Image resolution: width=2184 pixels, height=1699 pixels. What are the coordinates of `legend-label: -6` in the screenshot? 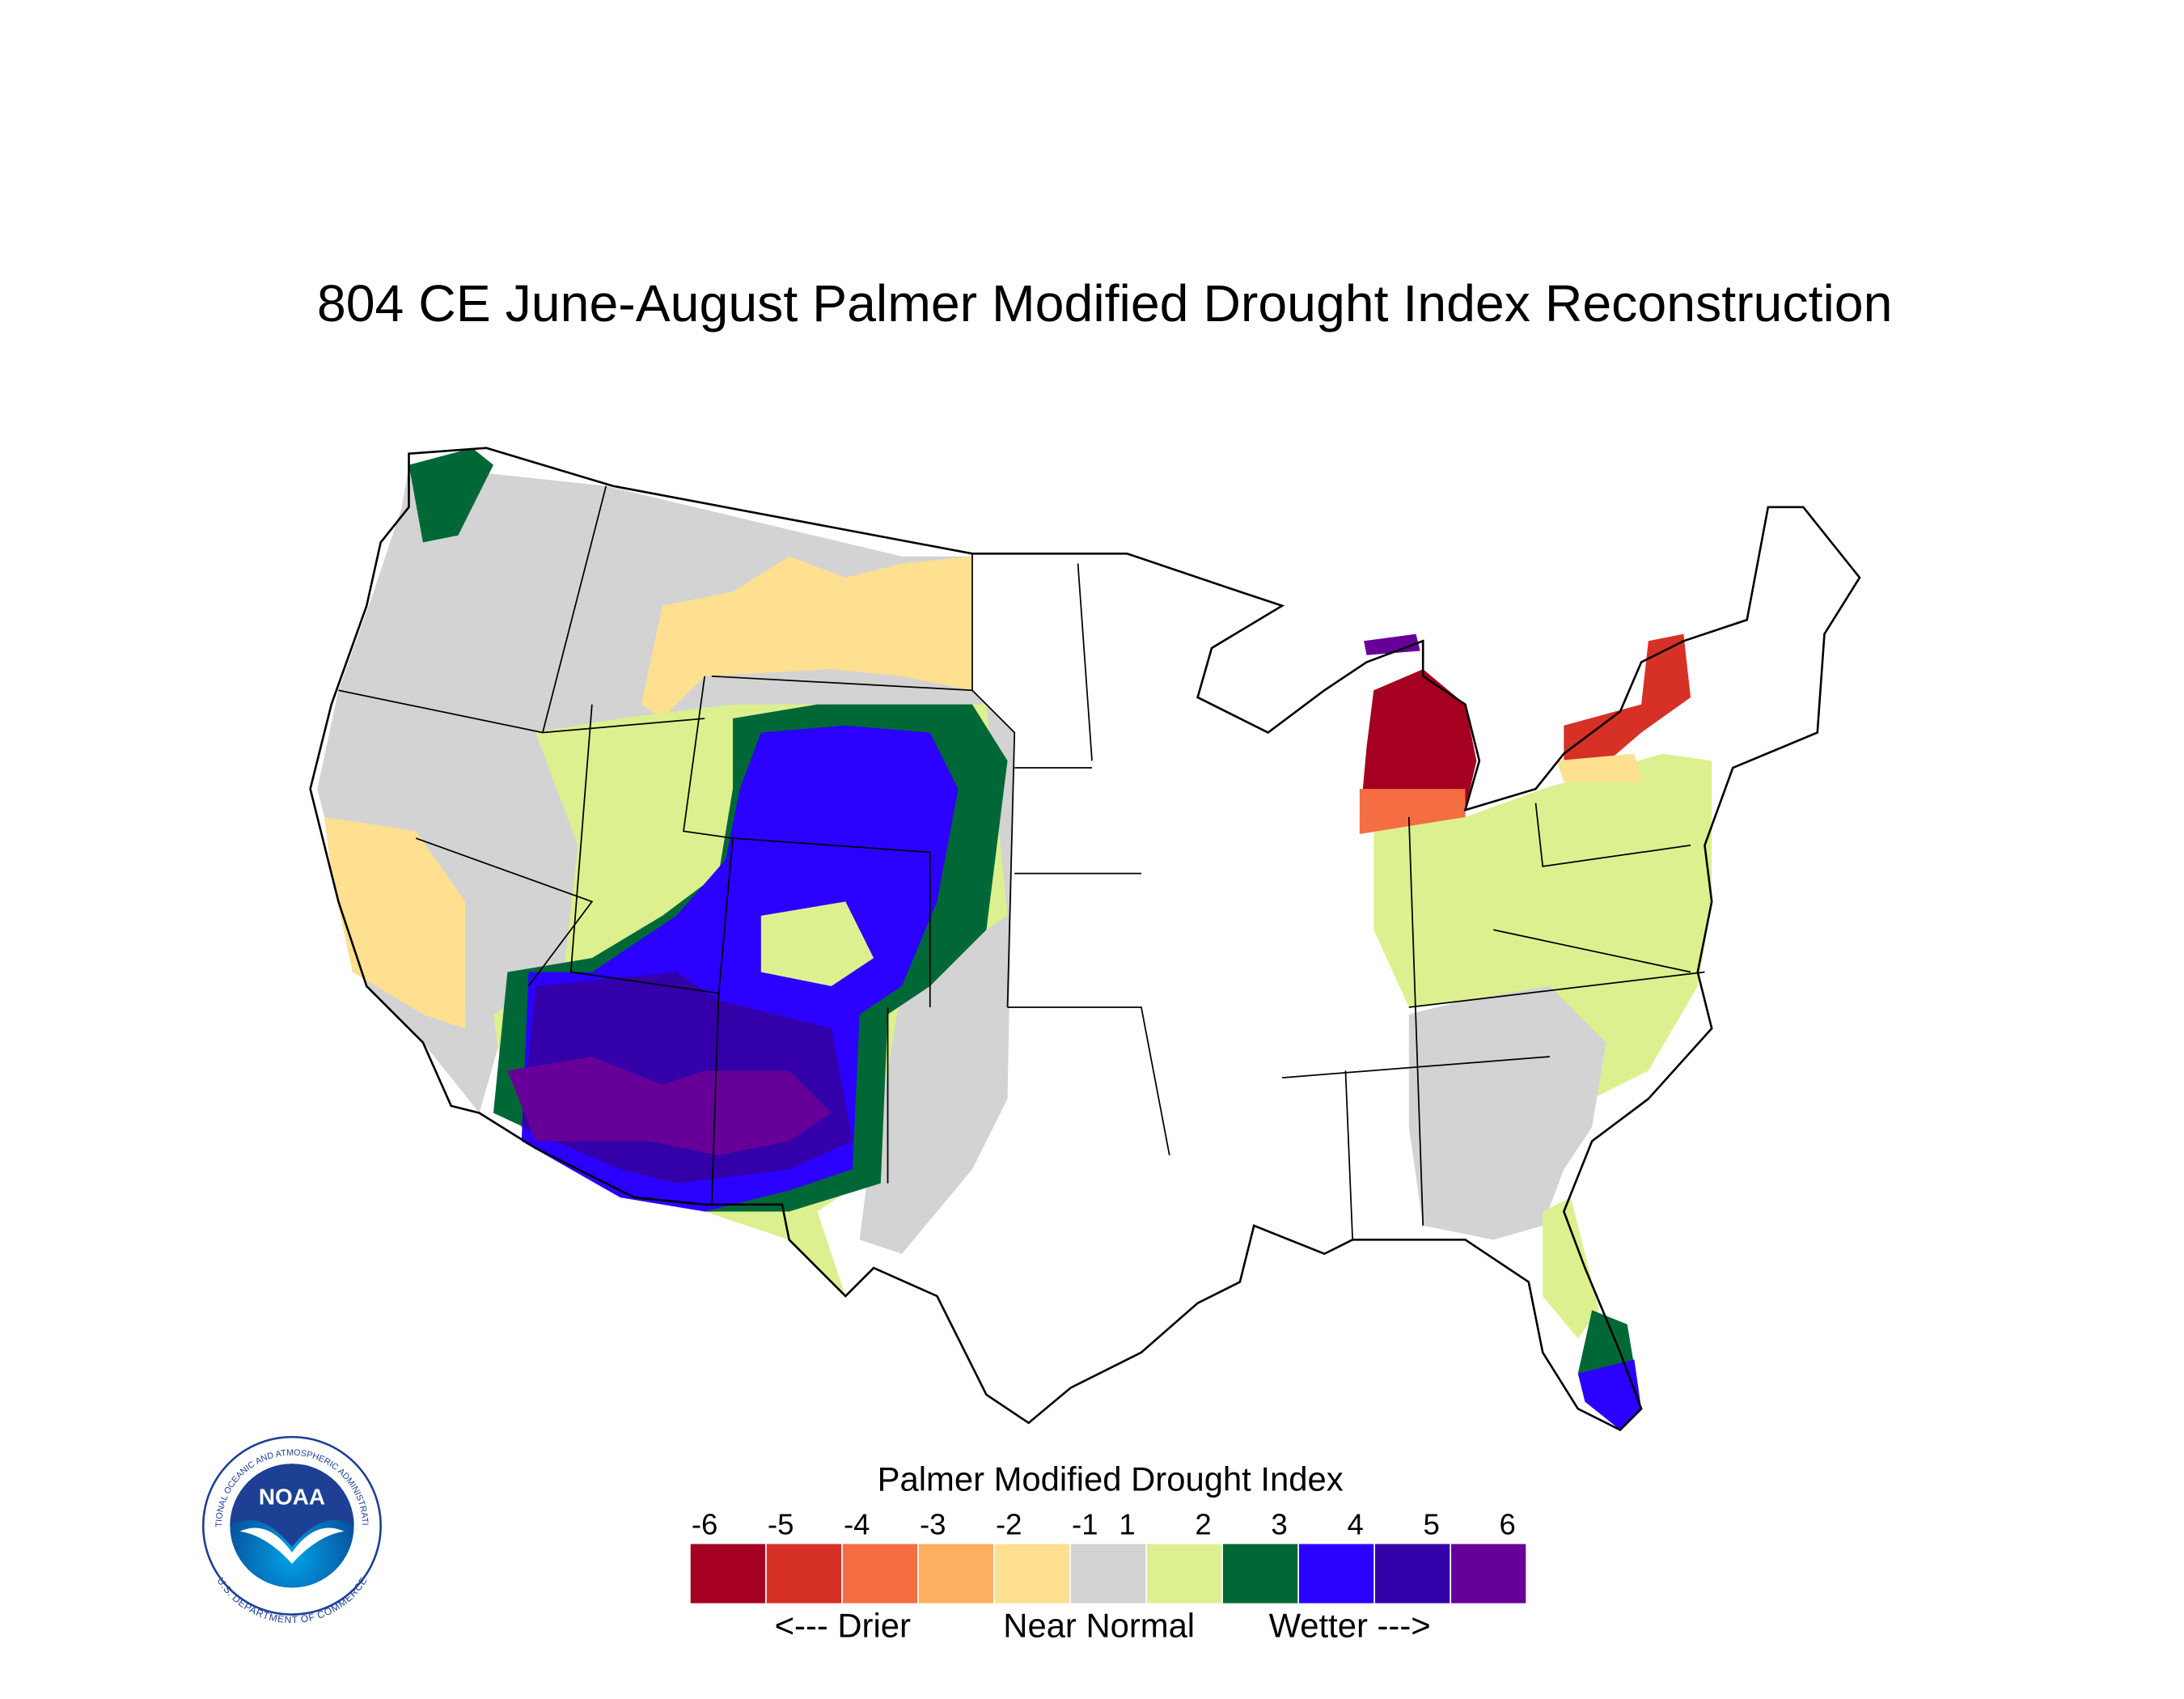 It's located at (704, 1523).